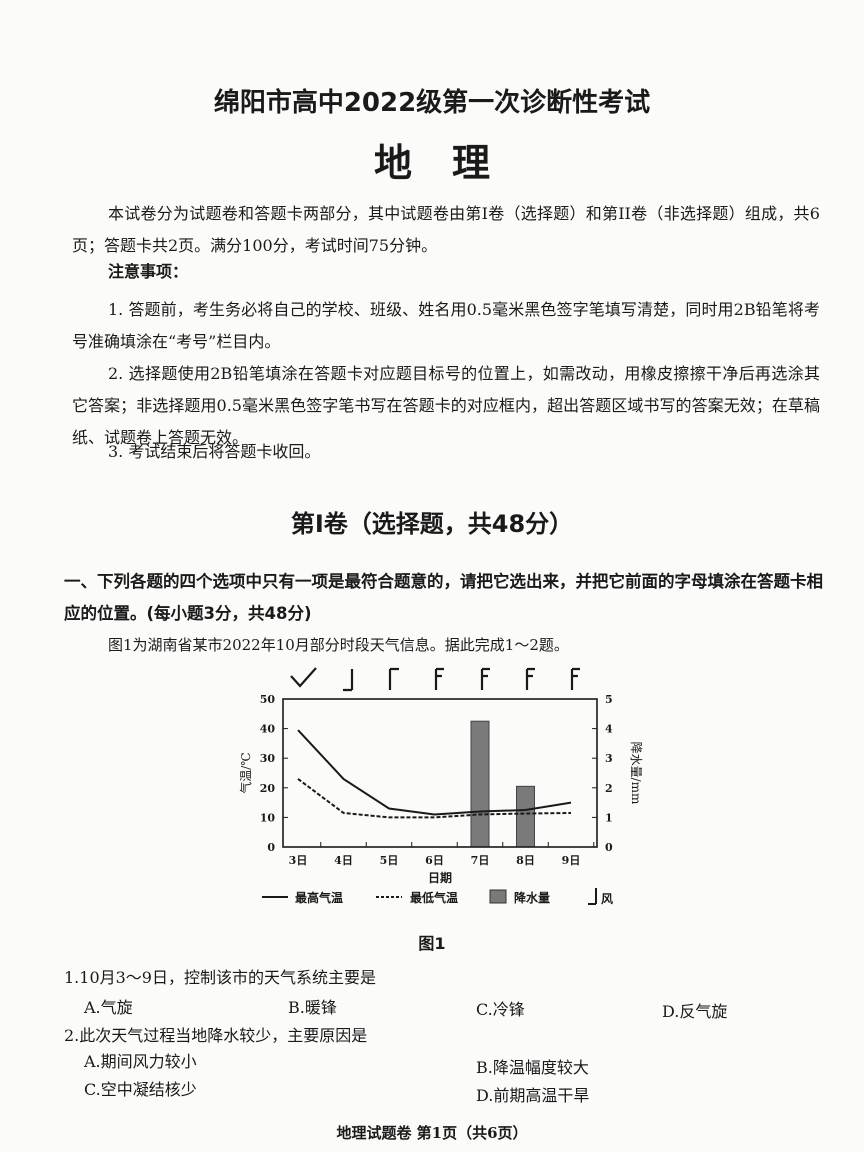 The width and height of the screenshot is (864, 1152). What do you see at coordinates (440, 877) in the screenshot?
I see `x-axis-label: 日期` at bounding box center [440, 877].